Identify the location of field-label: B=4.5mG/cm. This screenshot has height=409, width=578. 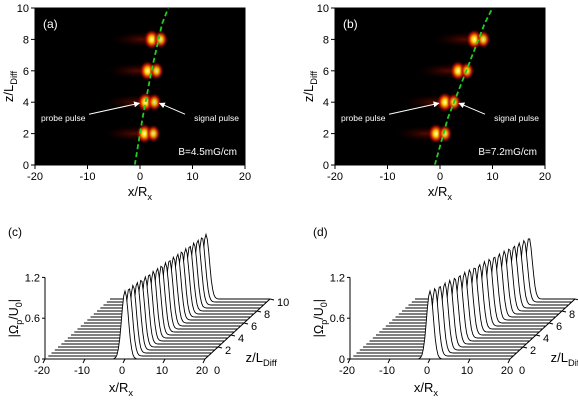
(207, 152).